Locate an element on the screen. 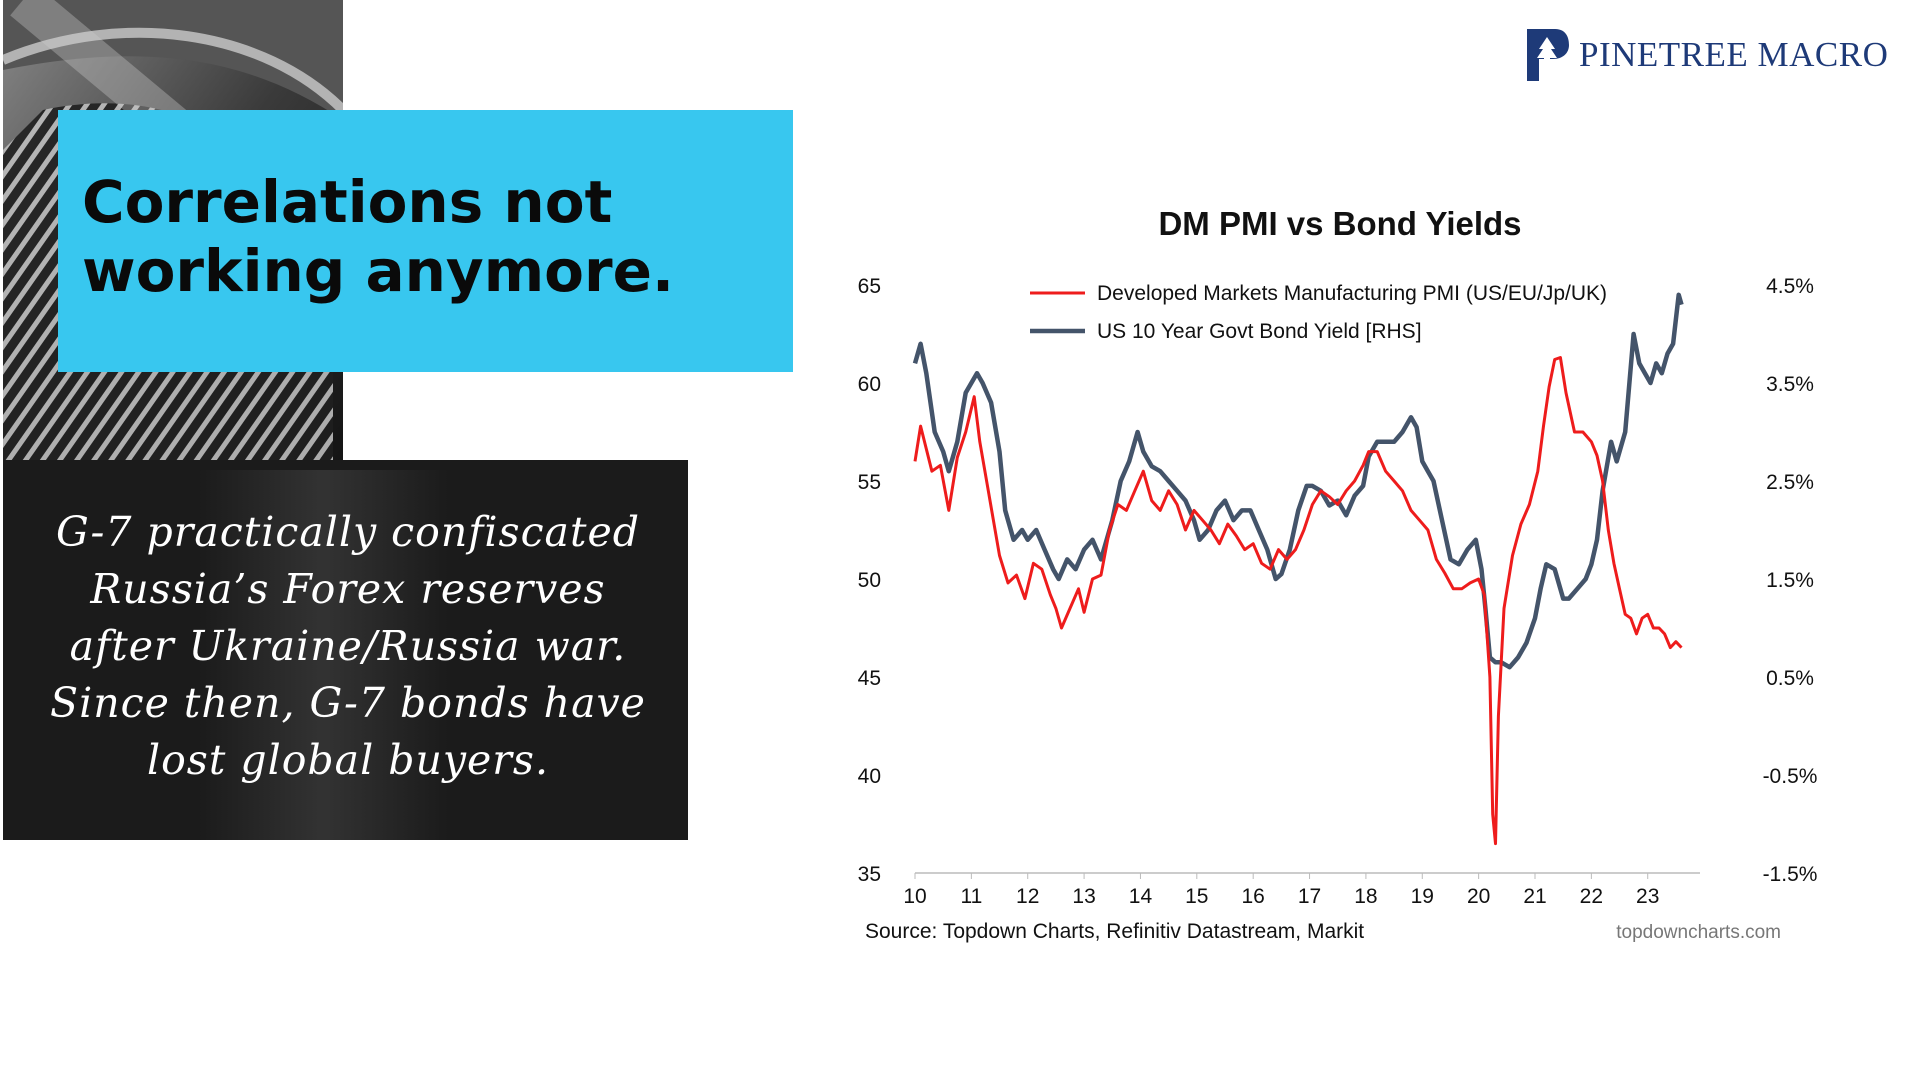  chart-credit: topdowncharts.com is located at coordinates (1698, 932).